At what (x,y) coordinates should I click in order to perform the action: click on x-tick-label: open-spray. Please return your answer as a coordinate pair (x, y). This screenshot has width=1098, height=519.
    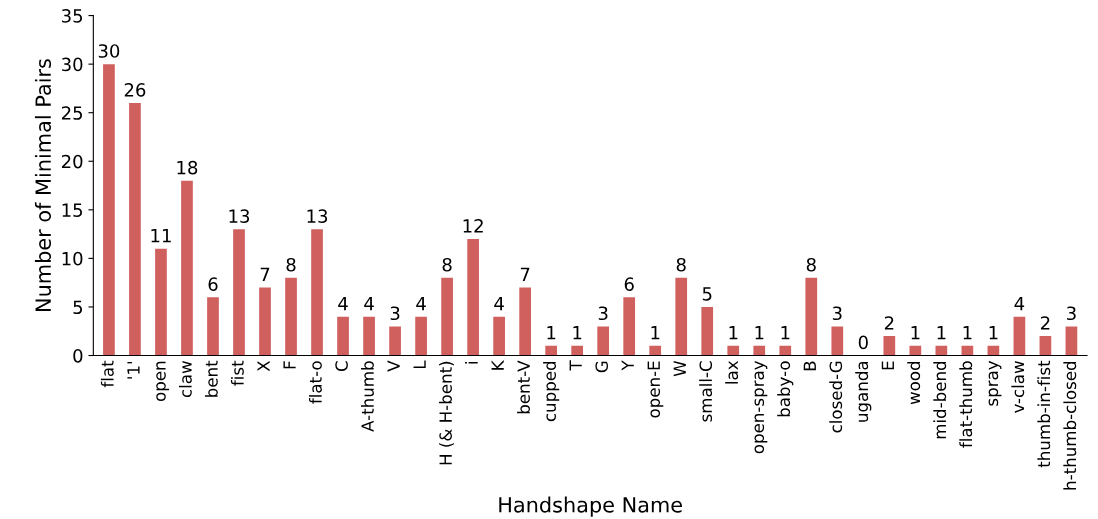
    Looking at the image, I should click on (761, 407).